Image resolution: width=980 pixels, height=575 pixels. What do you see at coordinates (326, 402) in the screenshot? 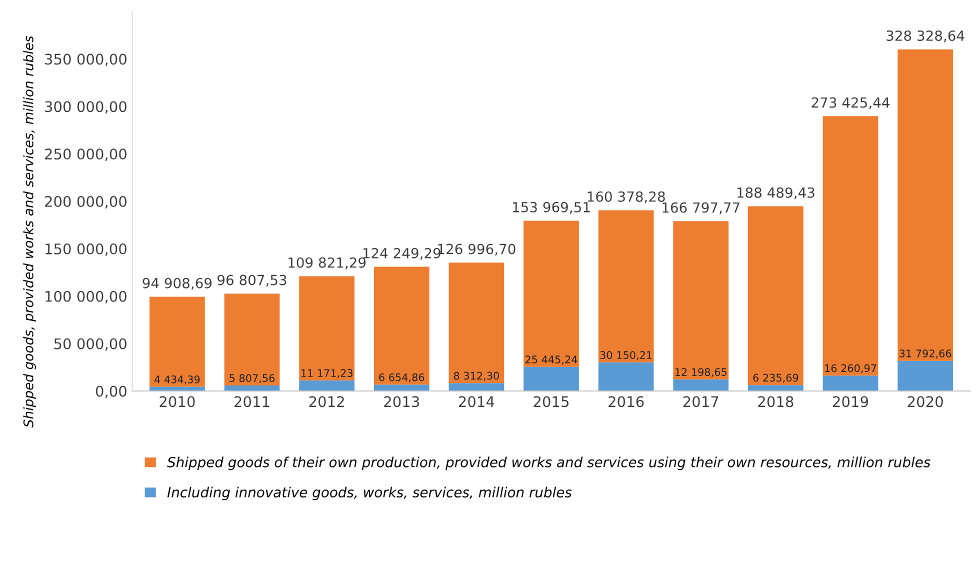
I see `x-tick-label: 2012` at bounding box center [326, 402].